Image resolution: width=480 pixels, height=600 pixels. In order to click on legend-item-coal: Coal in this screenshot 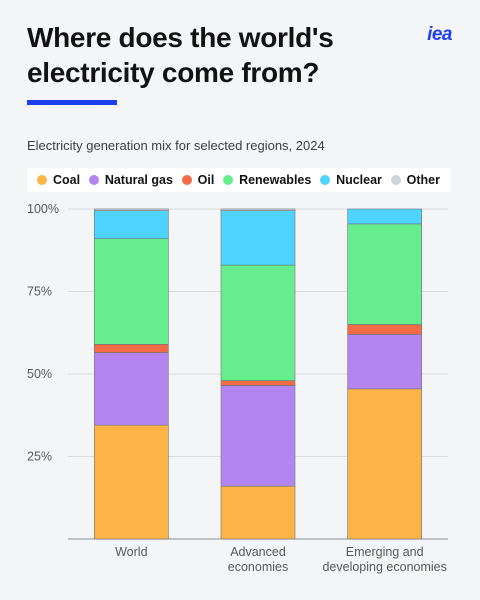, I will do `click(58, 180)`.